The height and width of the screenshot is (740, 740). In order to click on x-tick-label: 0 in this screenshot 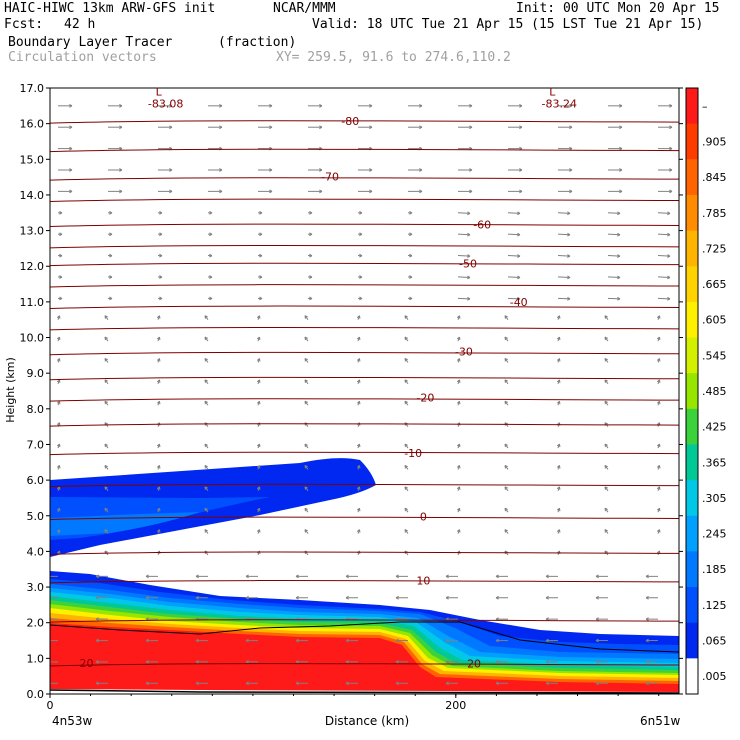, I will do `click(50, 705)`.